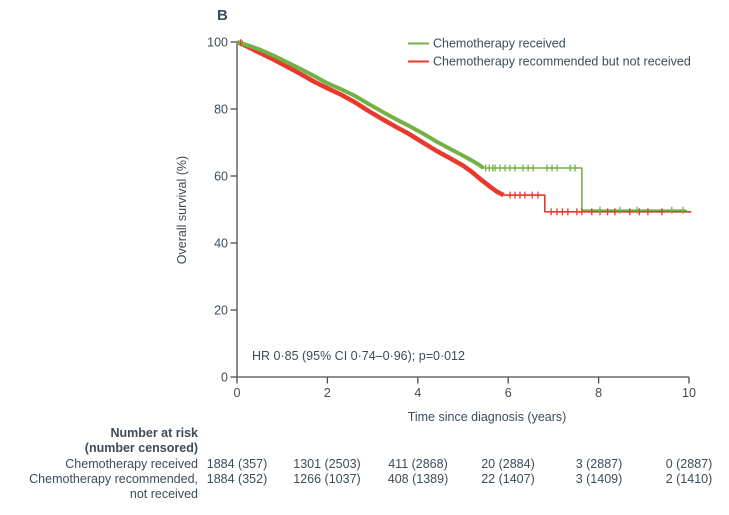 The height and width of the screenshot is (515, 729). I want to click on x-axis-ticks, so click(463, 380).